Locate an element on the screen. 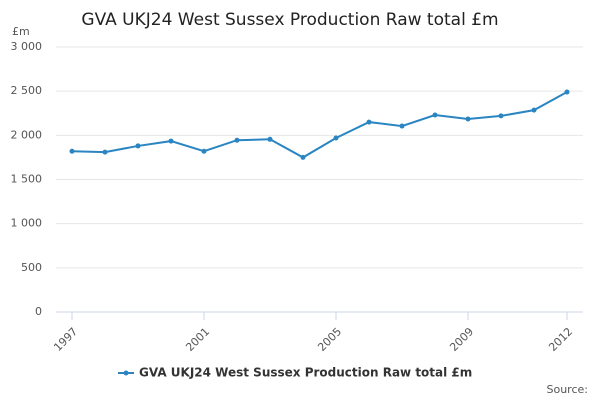 This screenshot has width=600, height=400. x-tick-label: 2009 is located at coordinates (461, 339).